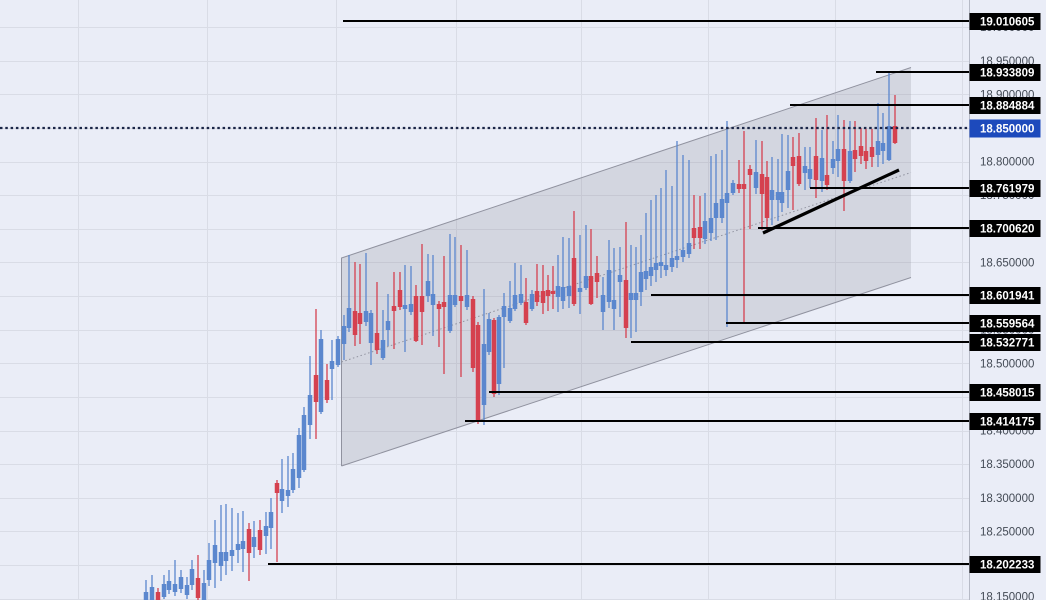 This screenshot has width=1046, height=600. I want to click on svg-text: 18.500000, so click(1007, 364).